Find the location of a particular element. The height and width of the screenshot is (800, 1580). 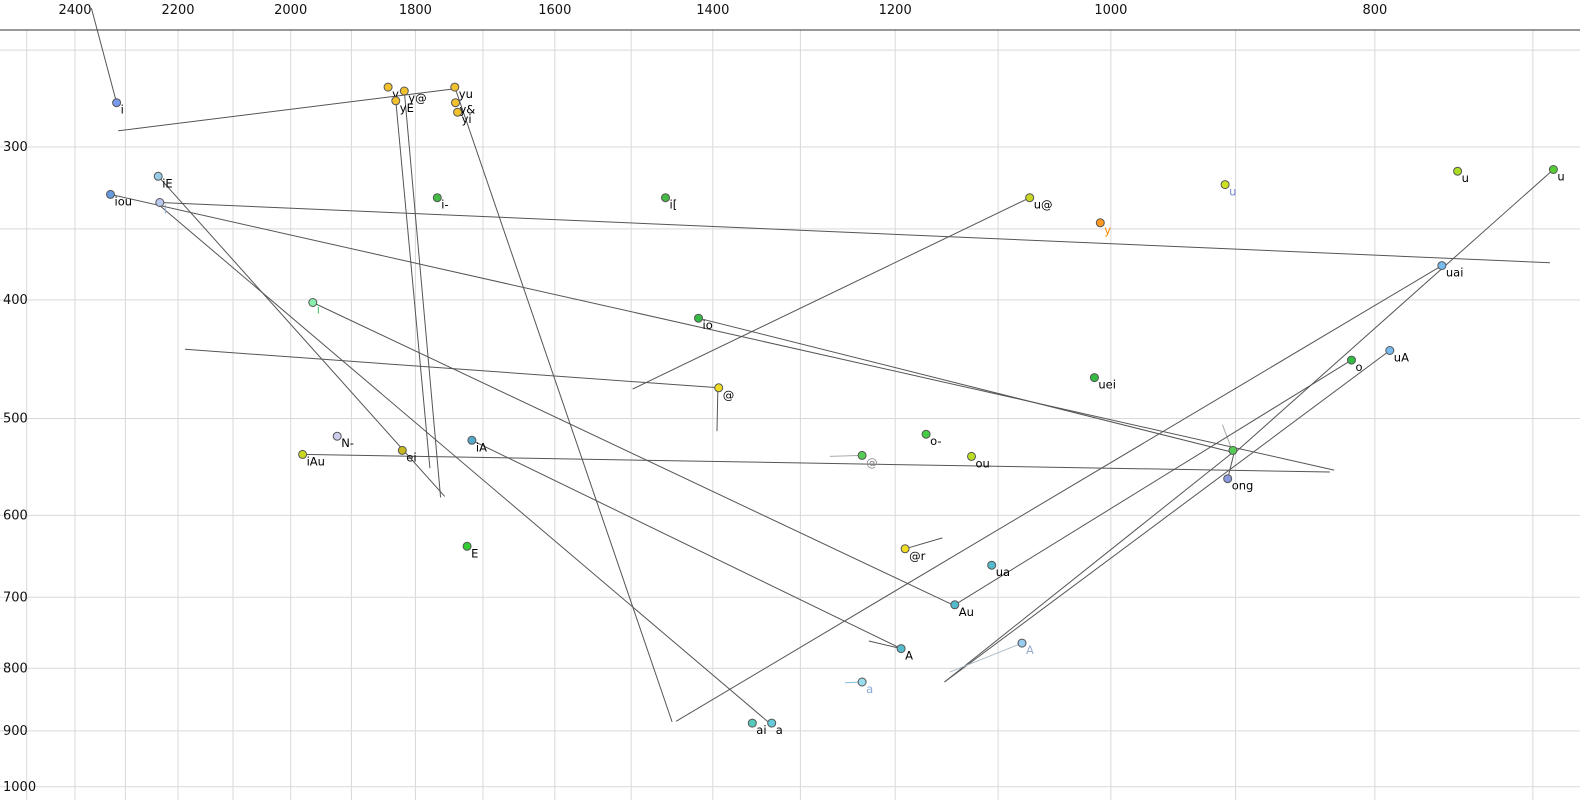

point-label: Au is located at coordinates (966, 612).